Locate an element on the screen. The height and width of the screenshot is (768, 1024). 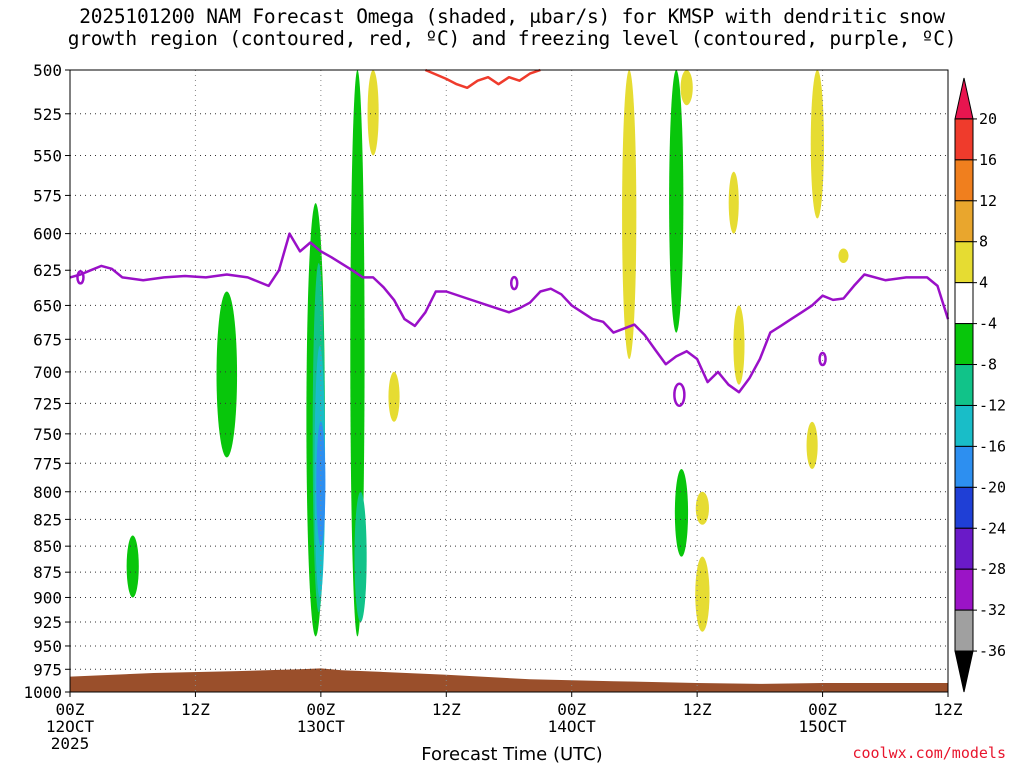
y-tick-label: 850 is located at coordinates (47, 546).